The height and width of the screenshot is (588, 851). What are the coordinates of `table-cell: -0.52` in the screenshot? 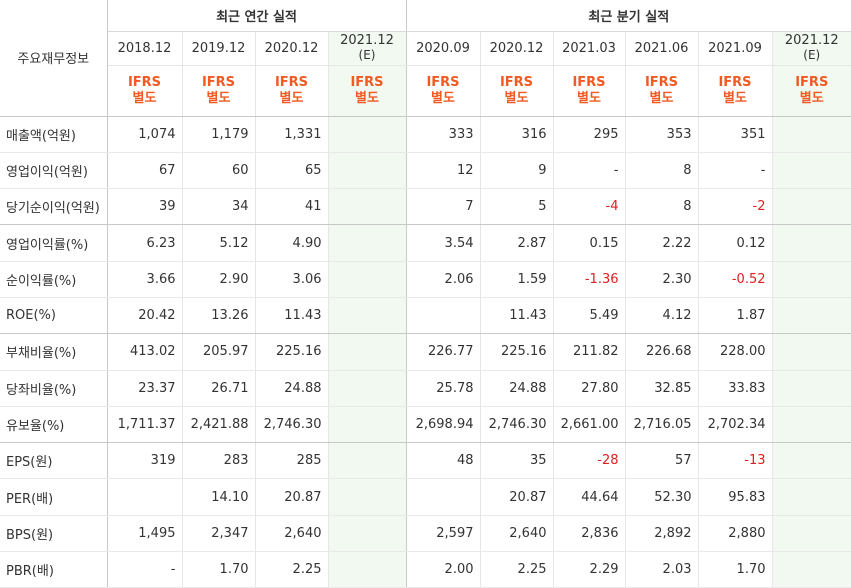 It's located at (734, 279).